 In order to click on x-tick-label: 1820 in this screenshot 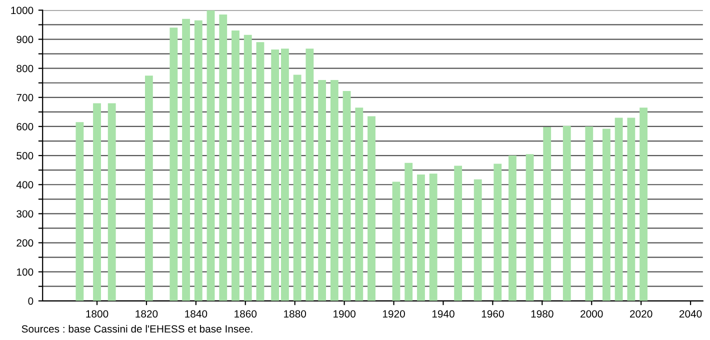, I will do `click(147, 314)`.